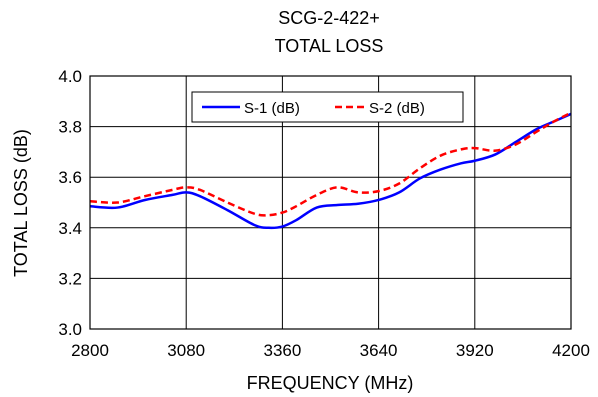  I want to click on chart-subtitle: TOTAL LOSS, so click(329, 46).